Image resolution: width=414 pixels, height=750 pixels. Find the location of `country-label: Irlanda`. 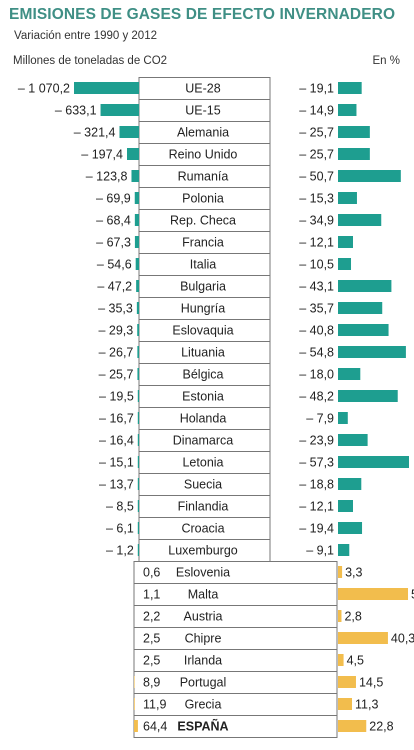

country-label: Irlanda is located at coordinates (203, 661).